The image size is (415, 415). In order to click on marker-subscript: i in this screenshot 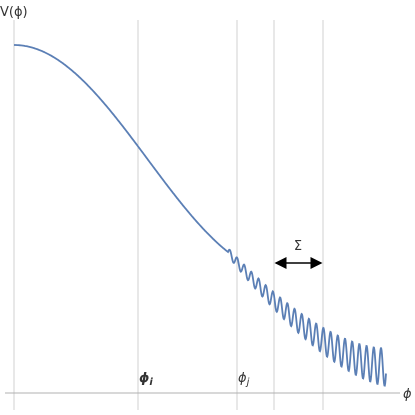, I will do `click(151, 382)`.